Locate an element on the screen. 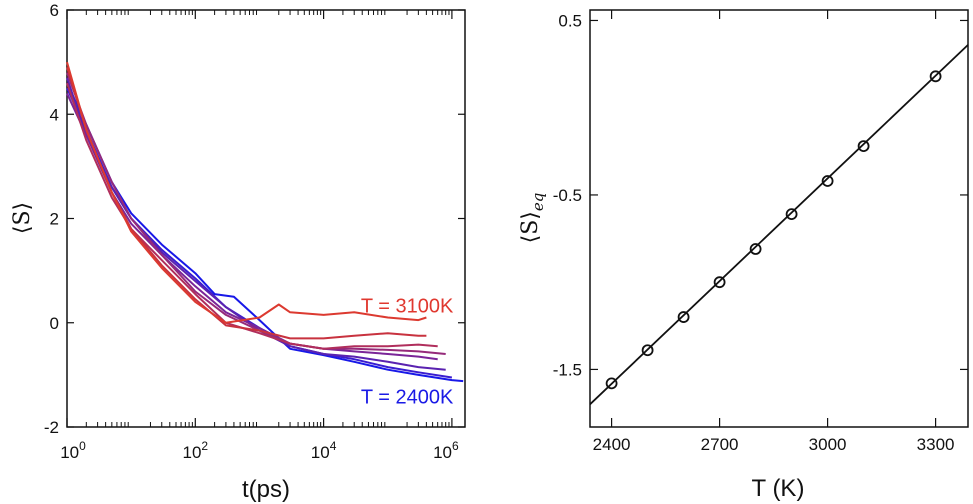 This screenshot has width=973, height=504. right-x-tick-labels: 2400 2700 3000 3300 is located at coordinates (774, 444).